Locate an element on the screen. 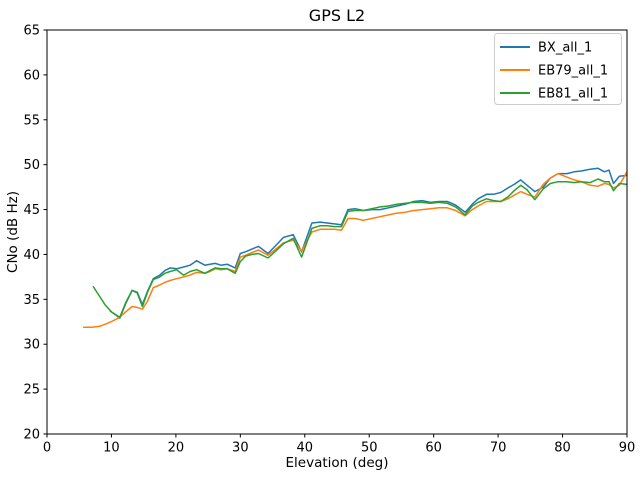 The width and height of the screenshot is (640, 480). y-tick-label: 20 is located at coordinates (31, 435).